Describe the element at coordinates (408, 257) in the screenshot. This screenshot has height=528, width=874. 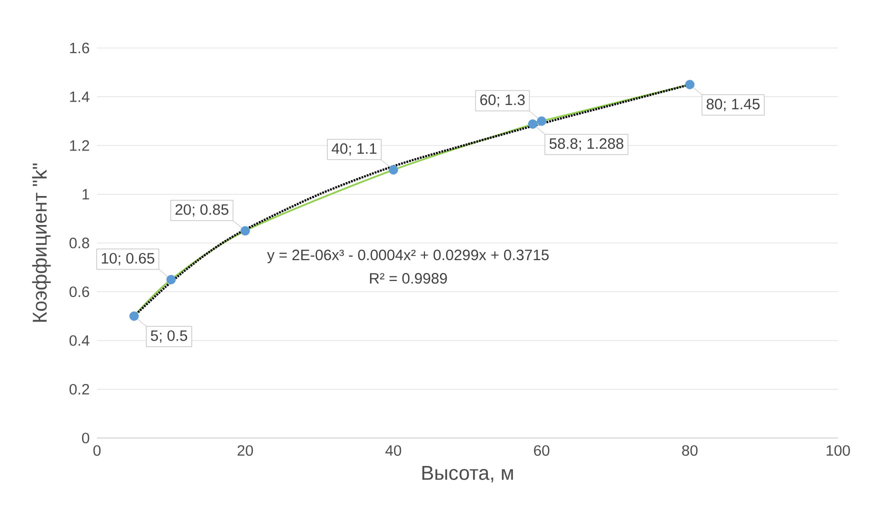
I see `annotation: y = 2E-06x³ - 0.0004x² + 0.0299x + 0.3715` at that location.